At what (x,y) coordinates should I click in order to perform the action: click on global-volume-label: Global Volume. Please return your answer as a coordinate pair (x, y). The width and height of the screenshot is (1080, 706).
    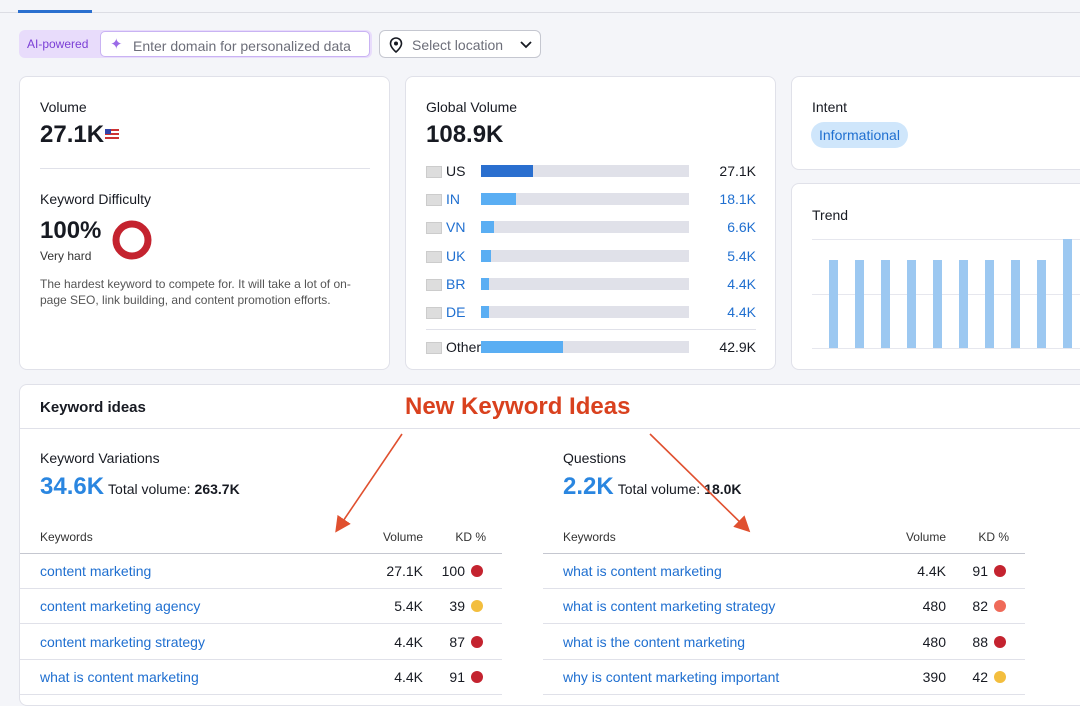
    Looking at the image, I should click on (472, 107).